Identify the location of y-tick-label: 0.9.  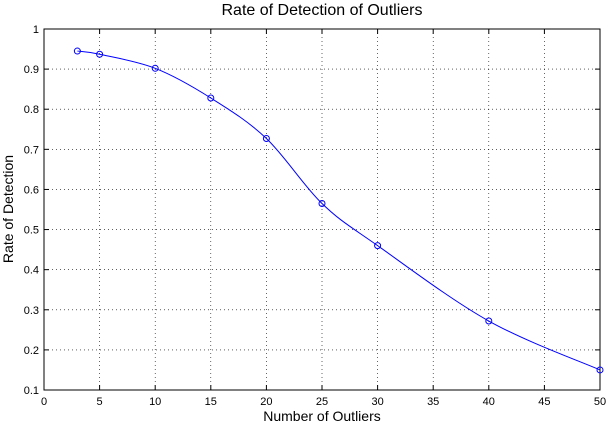
(31, 70).